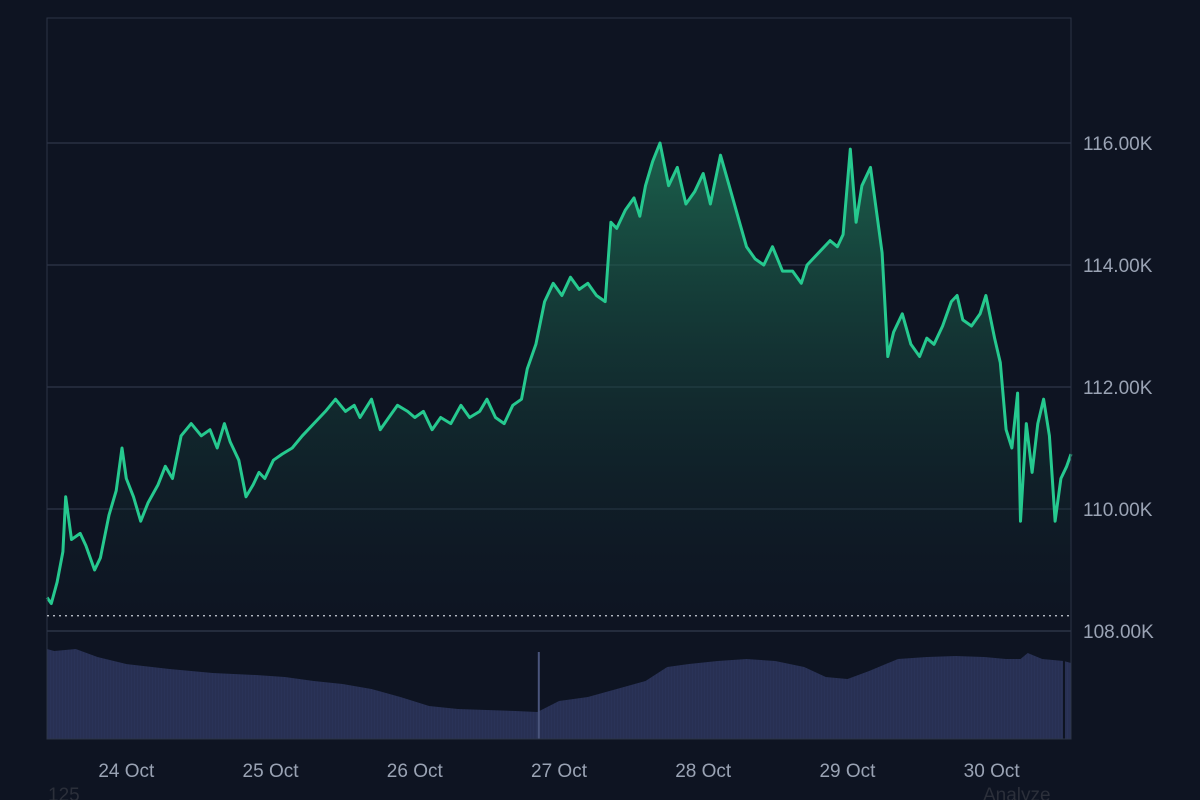 The width and height of the screenshot is (1200, 800). I want to click on x-tick-label: 29 Oct, so click(847, 771).